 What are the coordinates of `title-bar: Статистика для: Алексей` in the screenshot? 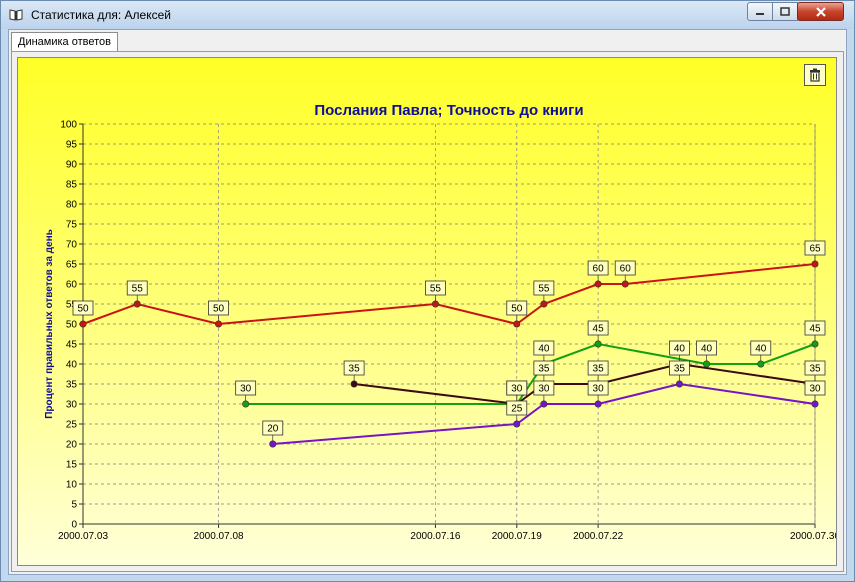 It's located at (427, 15).